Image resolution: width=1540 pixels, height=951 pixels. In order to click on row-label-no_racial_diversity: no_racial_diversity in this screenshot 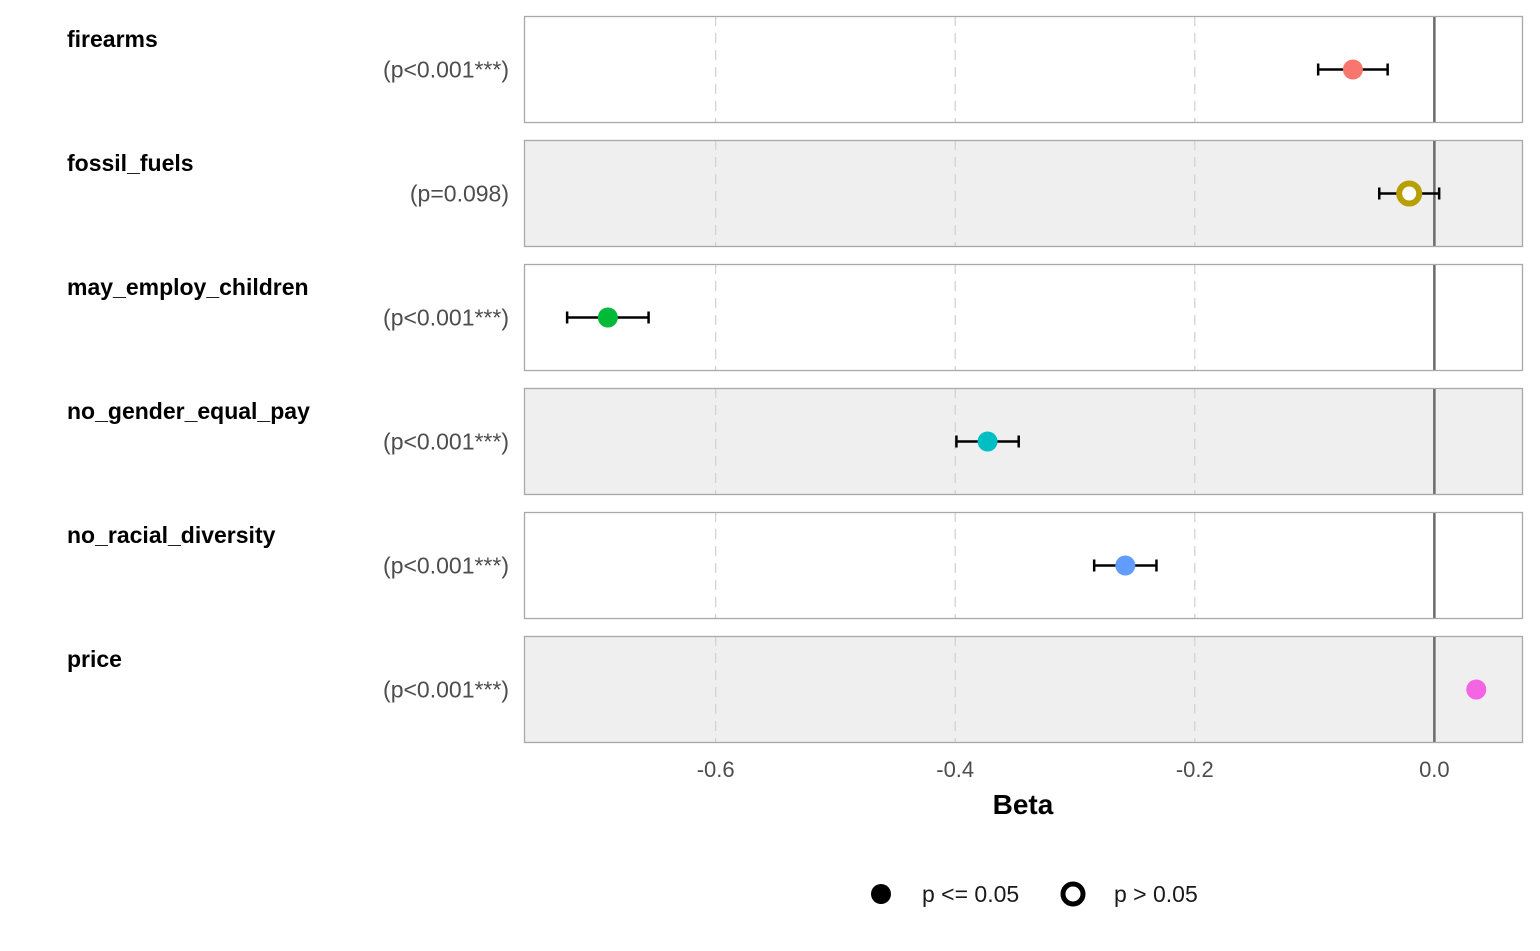, I will do `click(171, 535)`.